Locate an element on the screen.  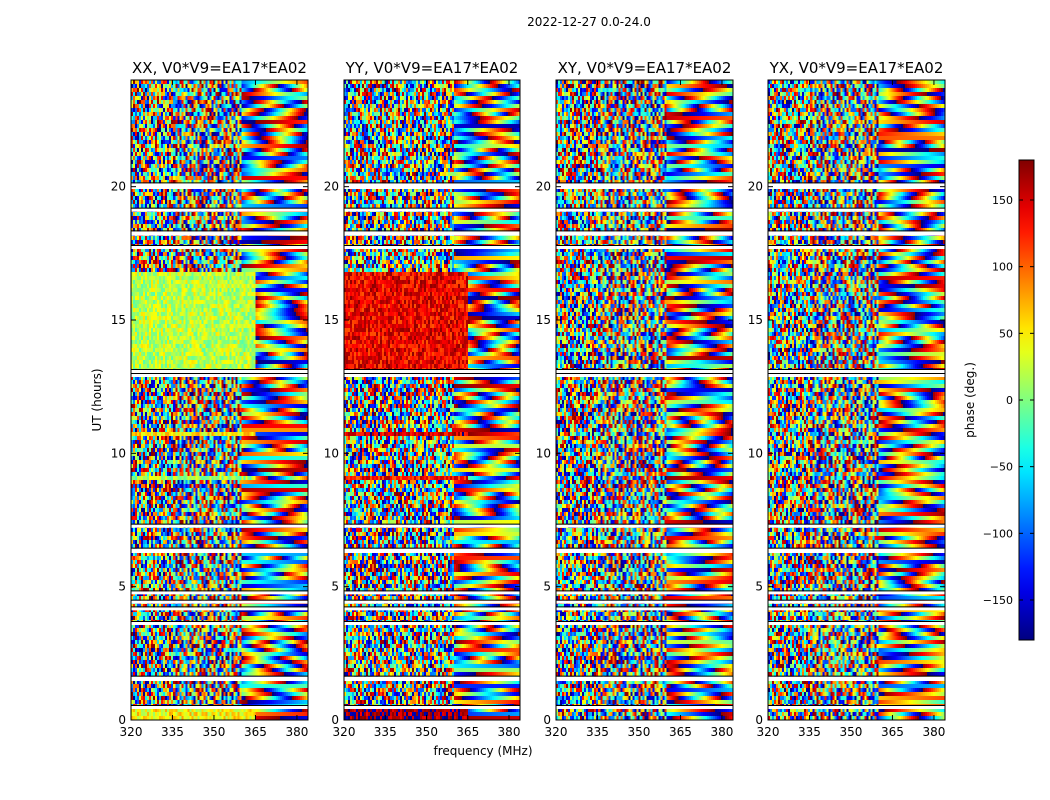
figure-suptitle: 2022-12-27 0.0-24.0 is located at coordinates (589, 22).